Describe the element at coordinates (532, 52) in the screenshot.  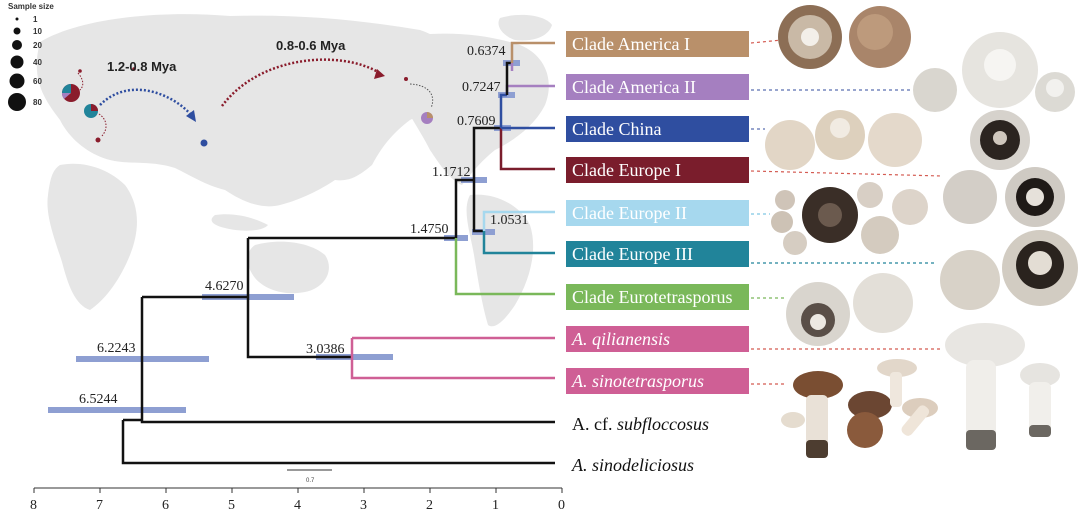
I see `branch-america-i` at that location.